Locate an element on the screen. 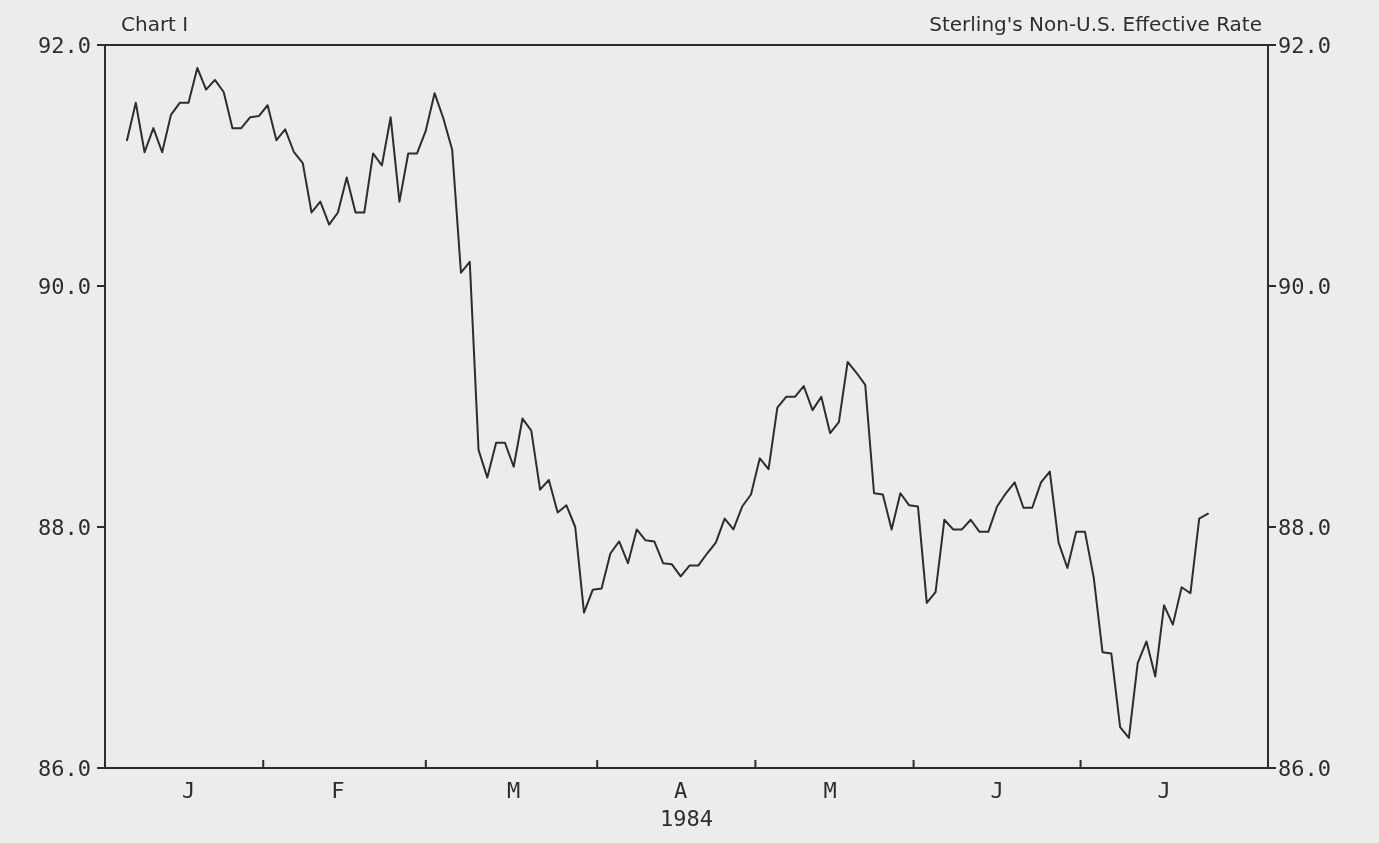  x-tick-label: A is located at coordinates (681, 790).